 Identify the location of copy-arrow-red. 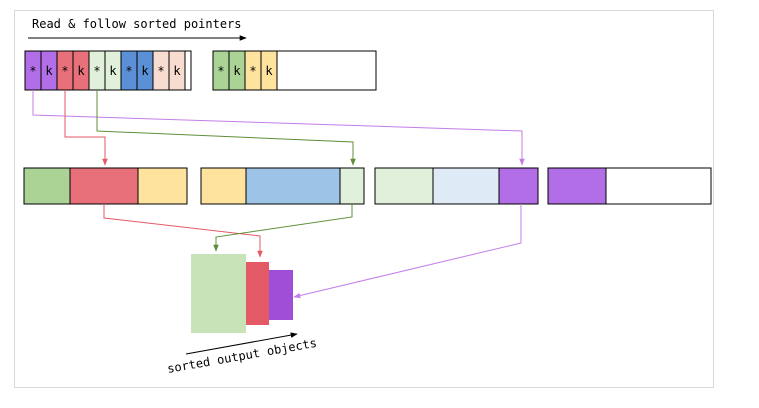
(183, 231).